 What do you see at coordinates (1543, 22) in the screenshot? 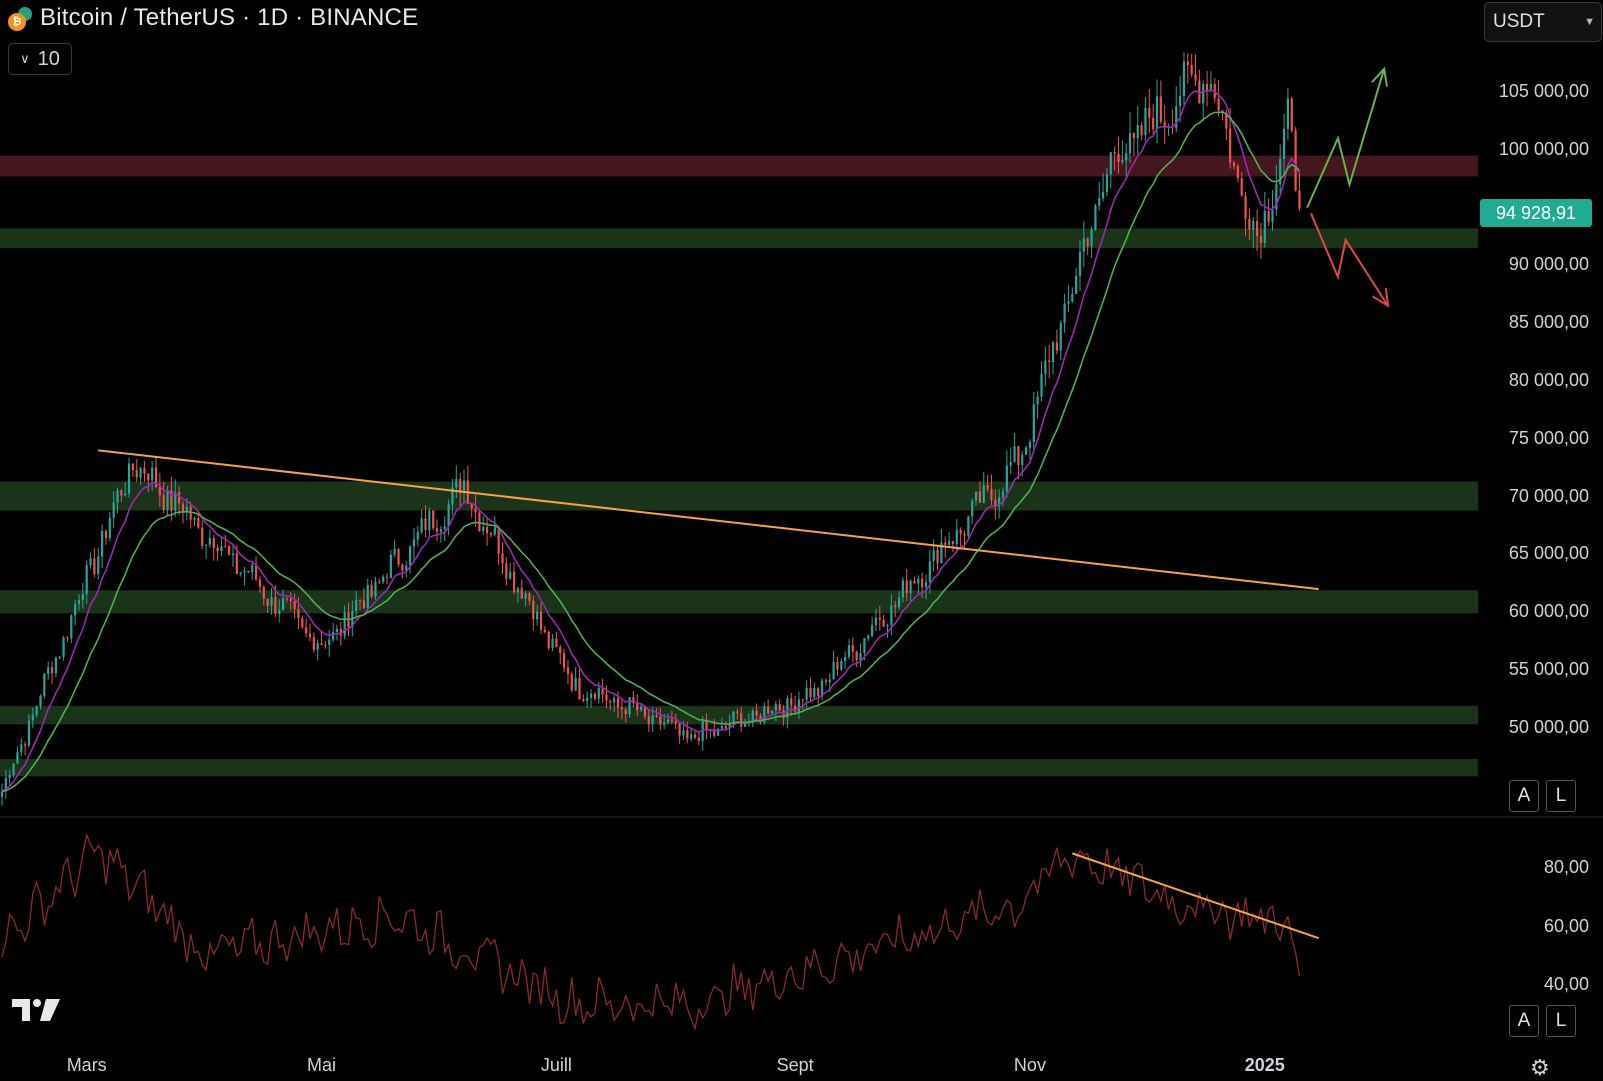
I see `currency-select: USDT ▼` at bounding box center [1543, 22].